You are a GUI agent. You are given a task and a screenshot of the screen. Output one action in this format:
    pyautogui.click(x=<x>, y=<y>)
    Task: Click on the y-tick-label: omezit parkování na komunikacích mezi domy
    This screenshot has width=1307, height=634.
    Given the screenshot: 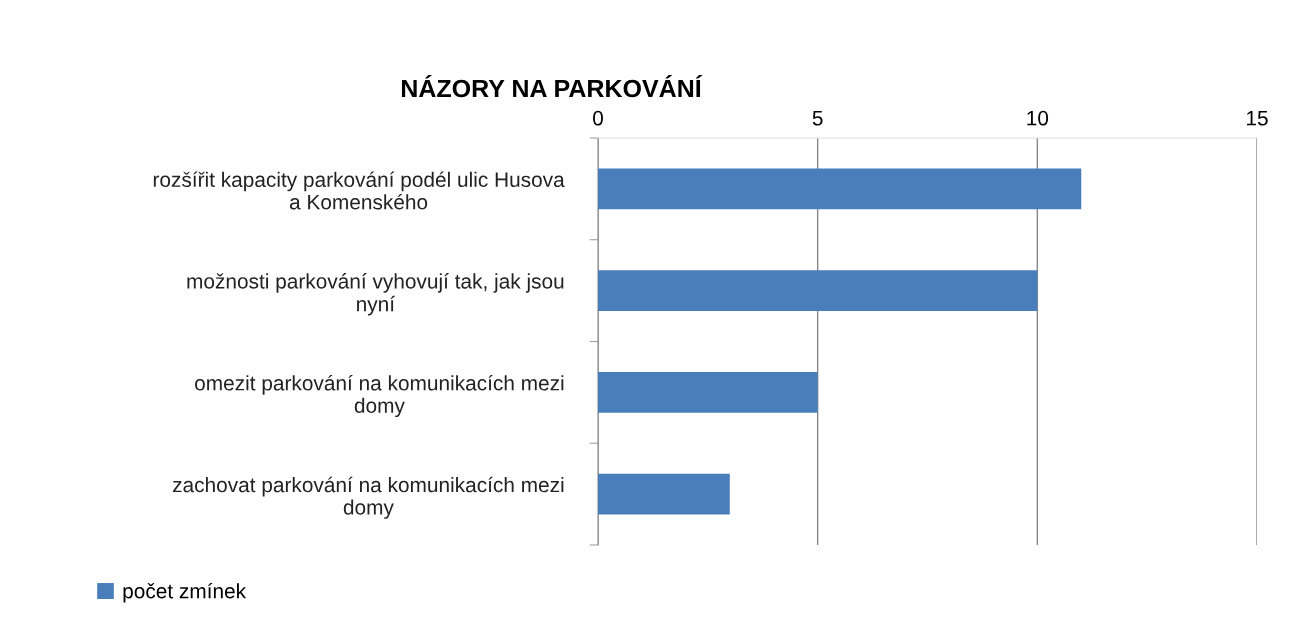 What is the action you would take?
    pyautogui.click(x=379, y=396)
    